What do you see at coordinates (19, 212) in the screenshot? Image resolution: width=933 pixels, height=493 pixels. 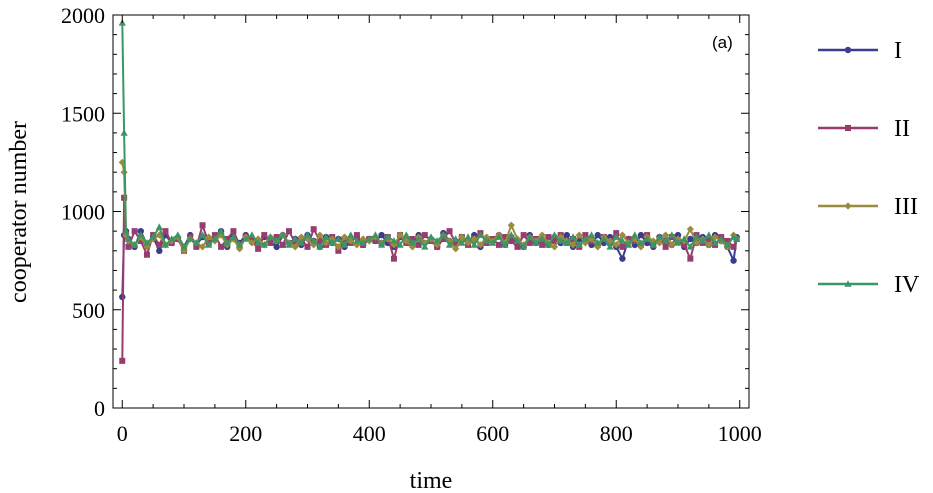 I see `y-axis-title: cooperator number` at bounding box center [19, 212].